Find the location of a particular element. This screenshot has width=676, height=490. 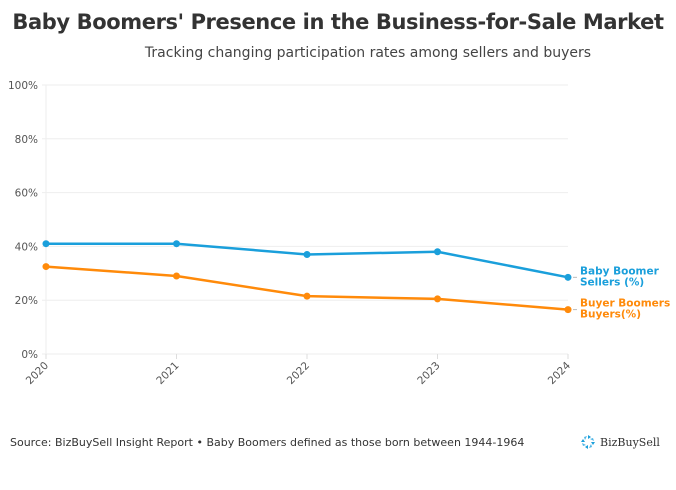

y-tick-label: 40% is located at coordinates (26, 247).